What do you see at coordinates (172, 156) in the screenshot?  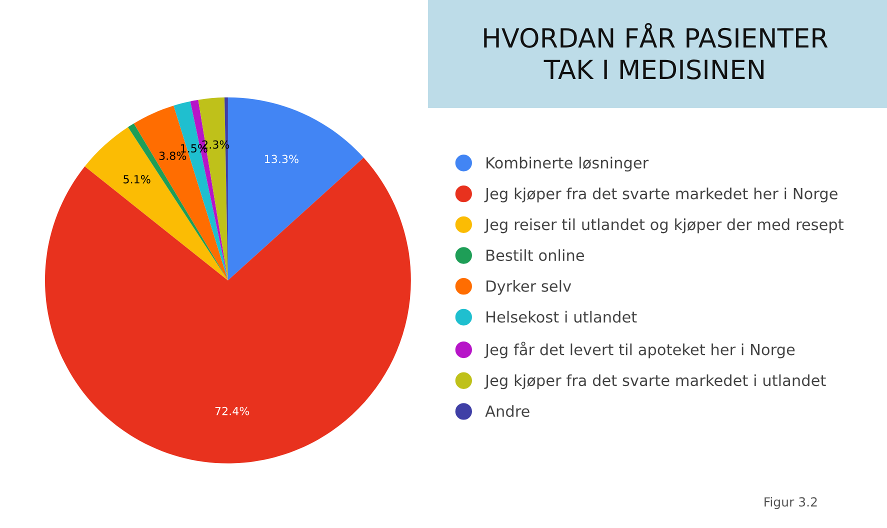 I see `data-label: 3.8%` at bounding box center [172, 156].